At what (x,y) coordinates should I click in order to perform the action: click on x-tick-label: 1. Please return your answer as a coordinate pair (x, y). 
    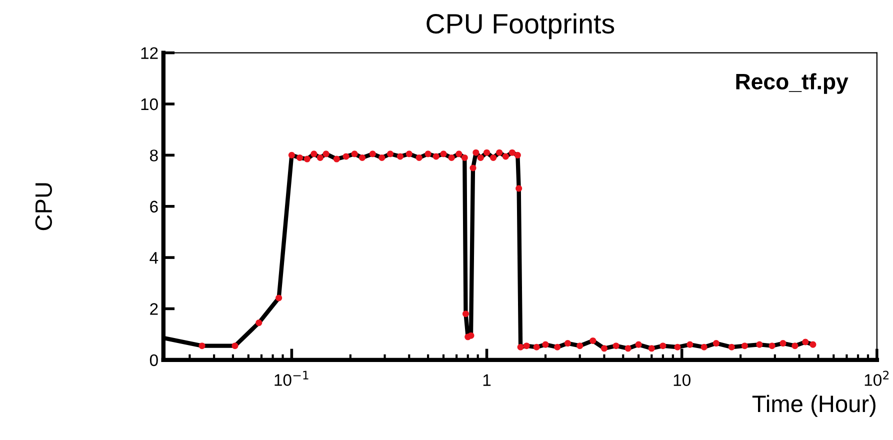
    Looking at the image, I should click on (487, 380).